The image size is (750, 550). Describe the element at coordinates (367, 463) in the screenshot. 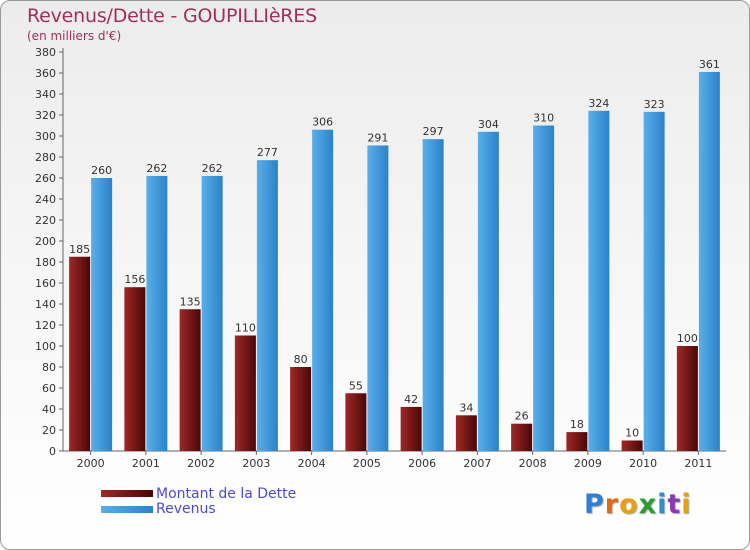

I see `x-tick-label: 2005` at that location.